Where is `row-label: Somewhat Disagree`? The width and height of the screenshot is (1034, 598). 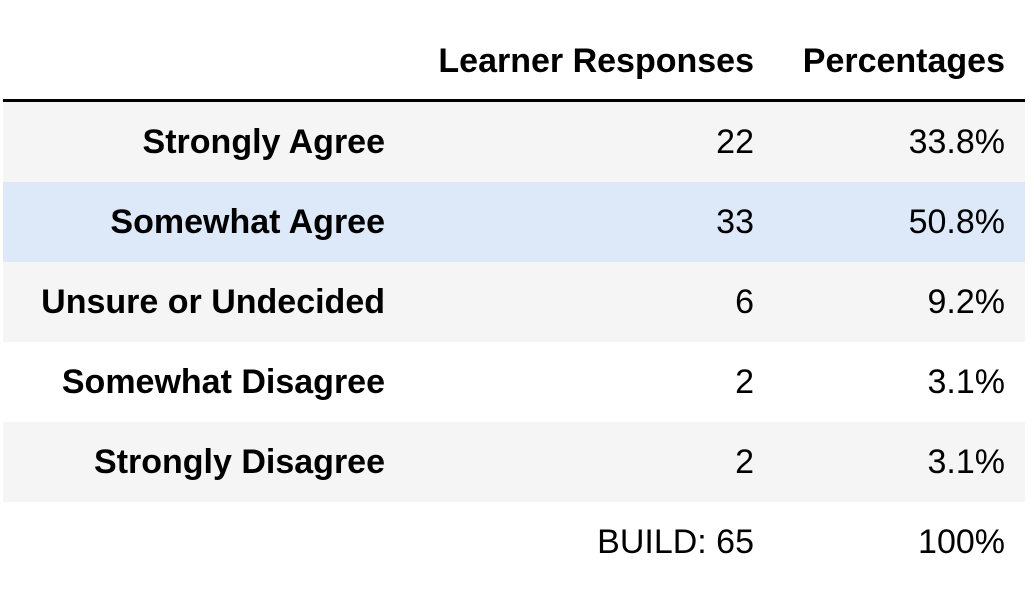 row-label: Somewhat Disagree is located at coordinates (223, 381).